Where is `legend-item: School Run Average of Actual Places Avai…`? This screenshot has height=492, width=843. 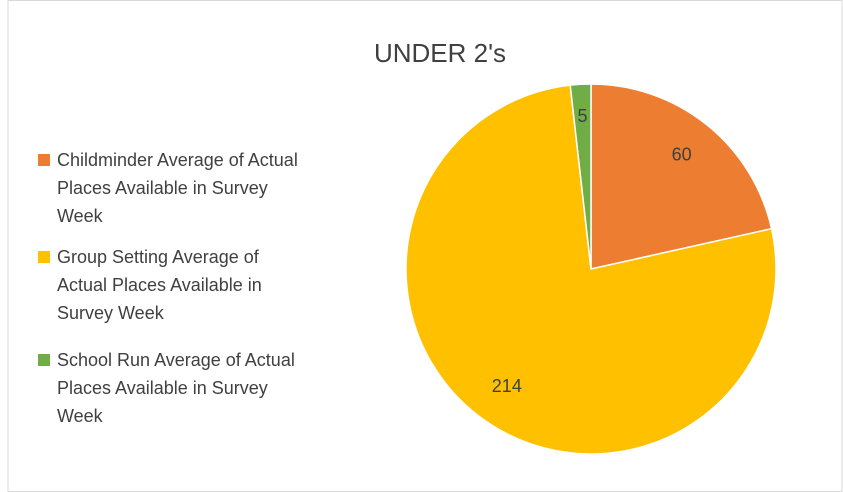
legend-item: School Run Average of Actual Places Avai… is located at coordinates (173, 388).